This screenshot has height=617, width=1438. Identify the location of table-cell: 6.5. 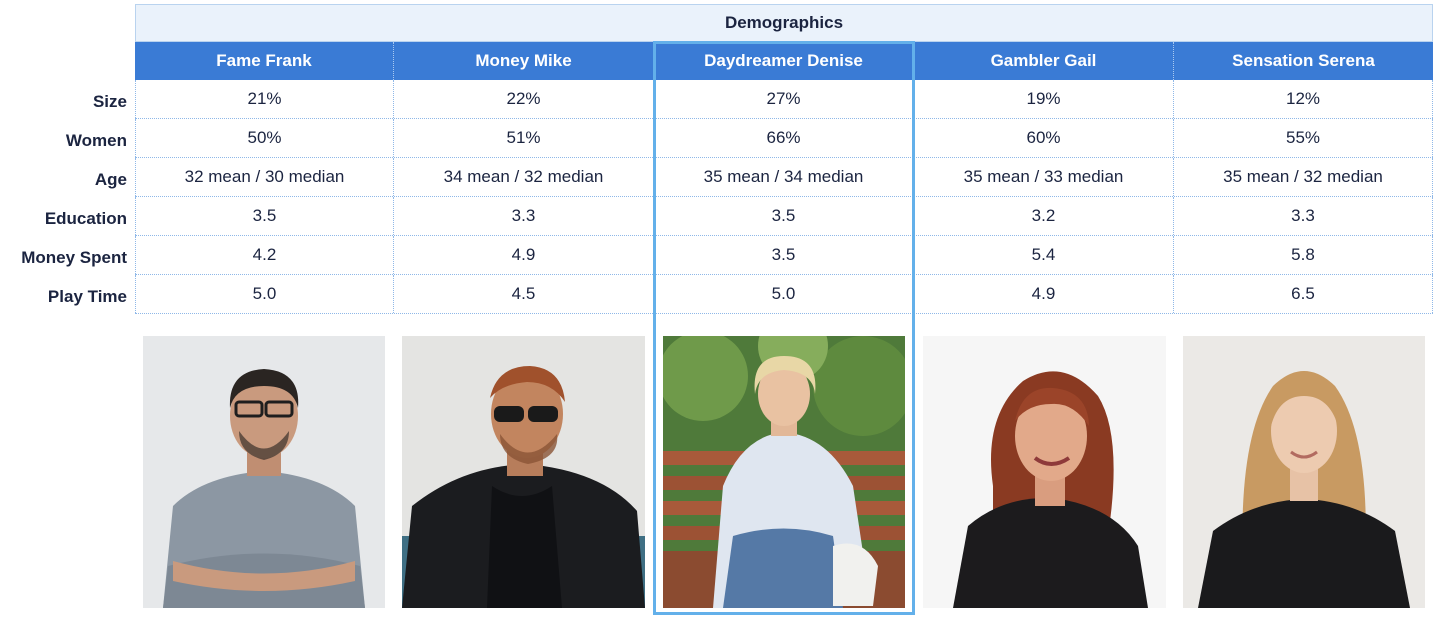
(1303, 294).